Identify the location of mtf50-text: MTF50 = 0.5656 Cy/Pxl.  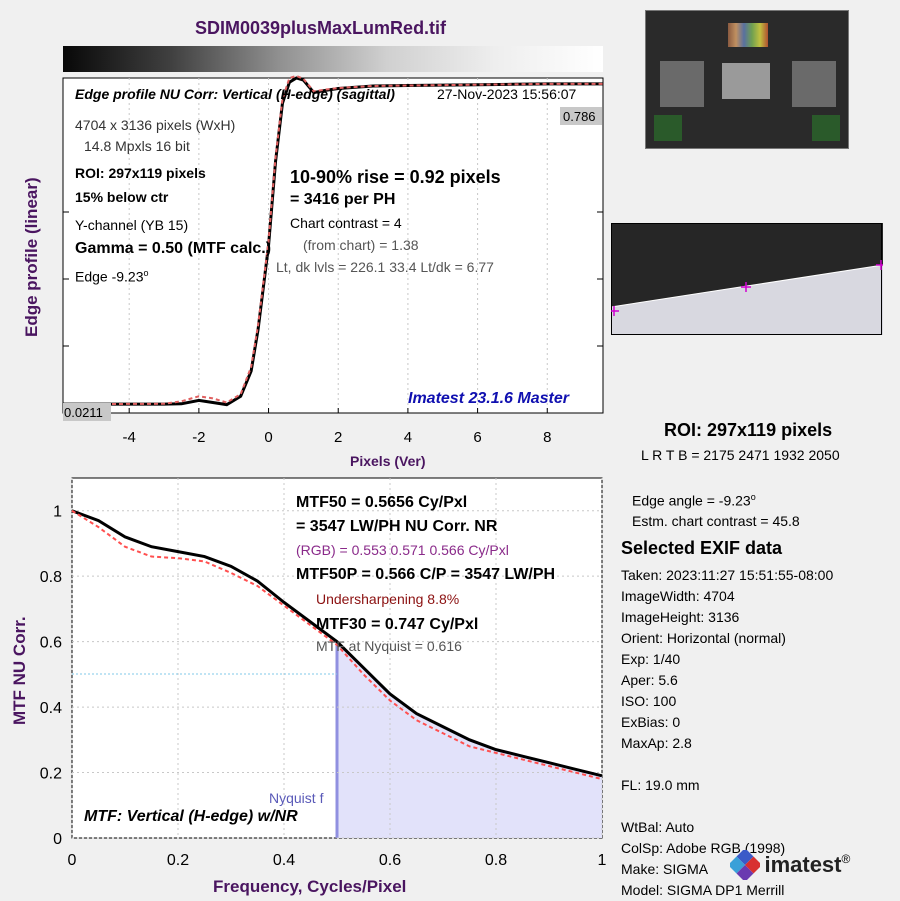
(382, 502).